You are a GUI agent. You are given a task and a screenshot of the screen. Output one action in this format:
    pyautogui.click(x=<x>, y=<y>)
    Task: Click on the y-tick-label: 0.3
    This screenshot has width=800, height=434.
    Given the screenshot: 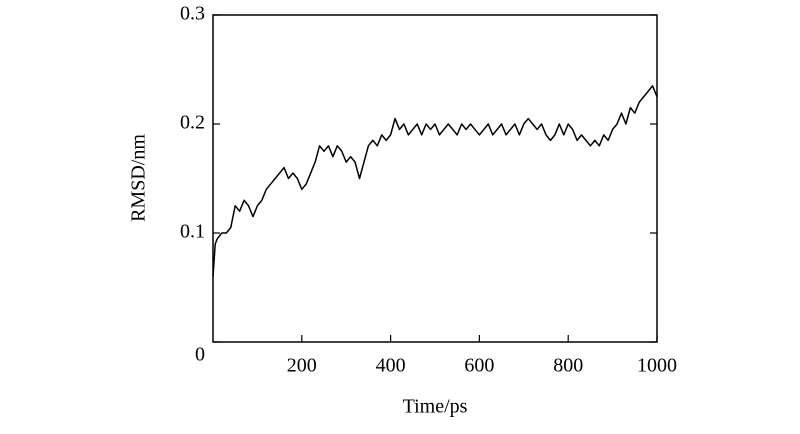 What is the action you would take?
    pyautogui.click(x=192, y=14)
    